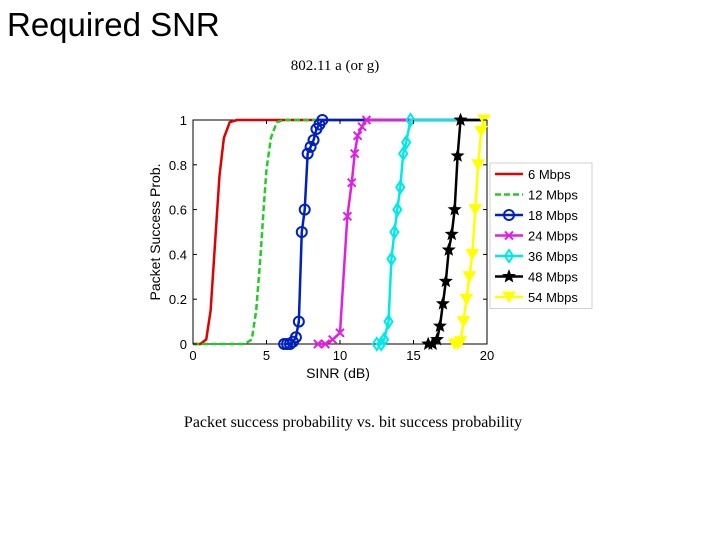 The height and width of the screenshot is (540, 720). I want to click on legend-label: 36 Mbps, so click(553, 256).